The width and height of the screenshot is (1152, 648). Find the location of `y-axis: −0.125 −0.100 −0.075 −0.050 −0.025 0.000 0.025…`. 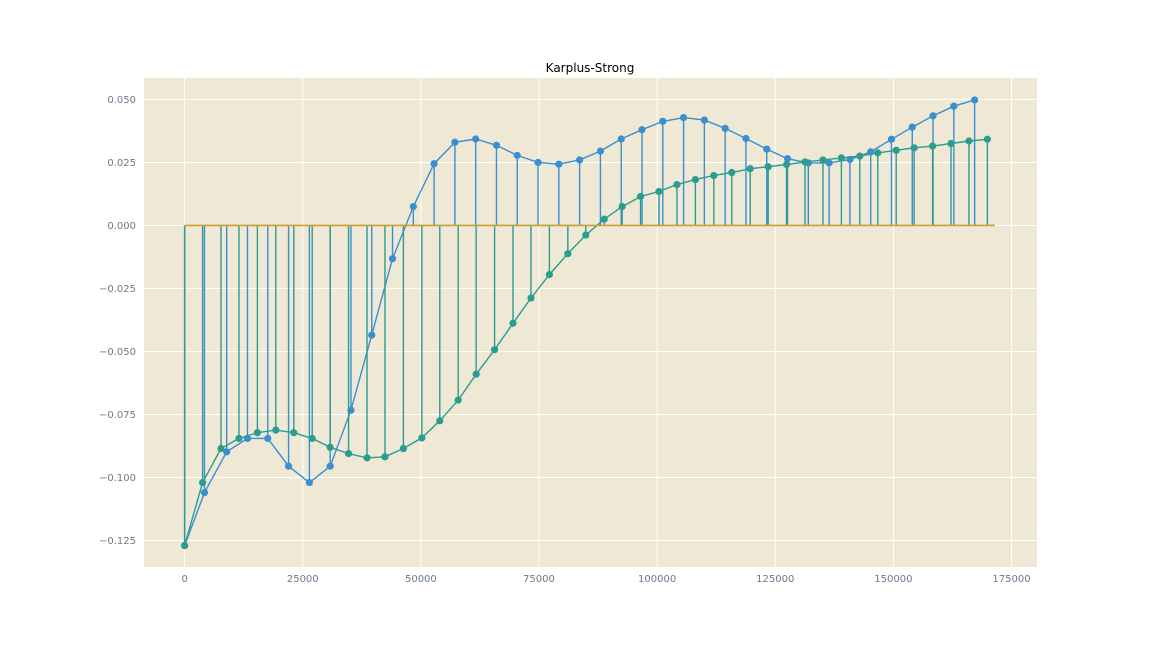

y-axis: −0.125 −0.100 −0.075 −0.050 −0.025 0.000 0.025… is located at coordinates (117, 321).